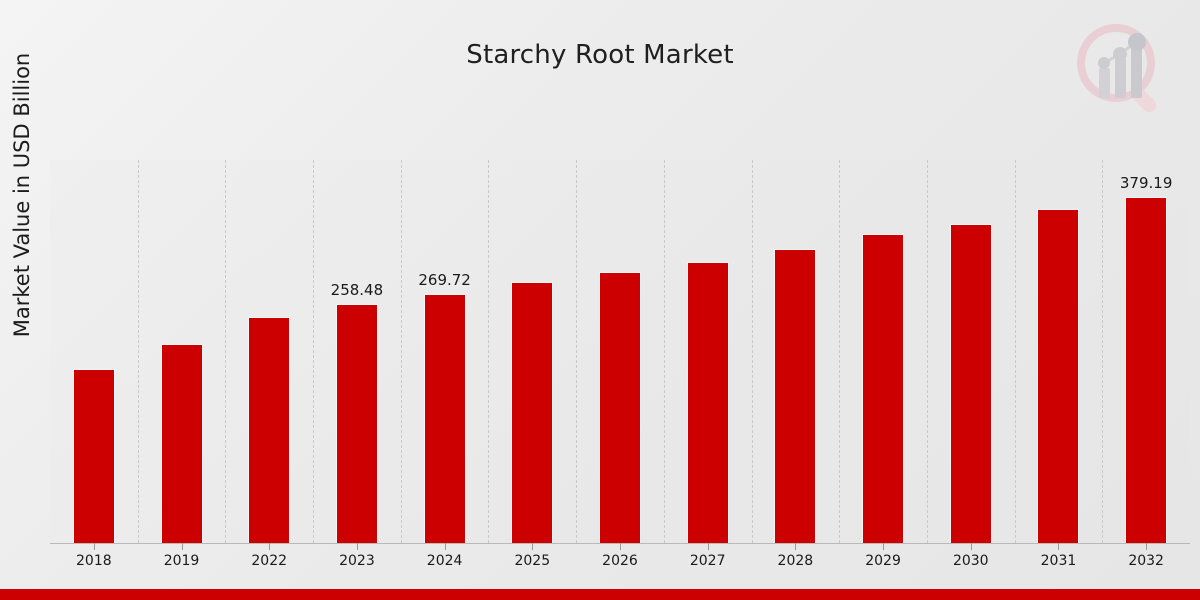  What do you see at coordinates (269, 561) in the screenshot?
I see `x-axis-tick-label: 2022` at bounding box center [269, 561].